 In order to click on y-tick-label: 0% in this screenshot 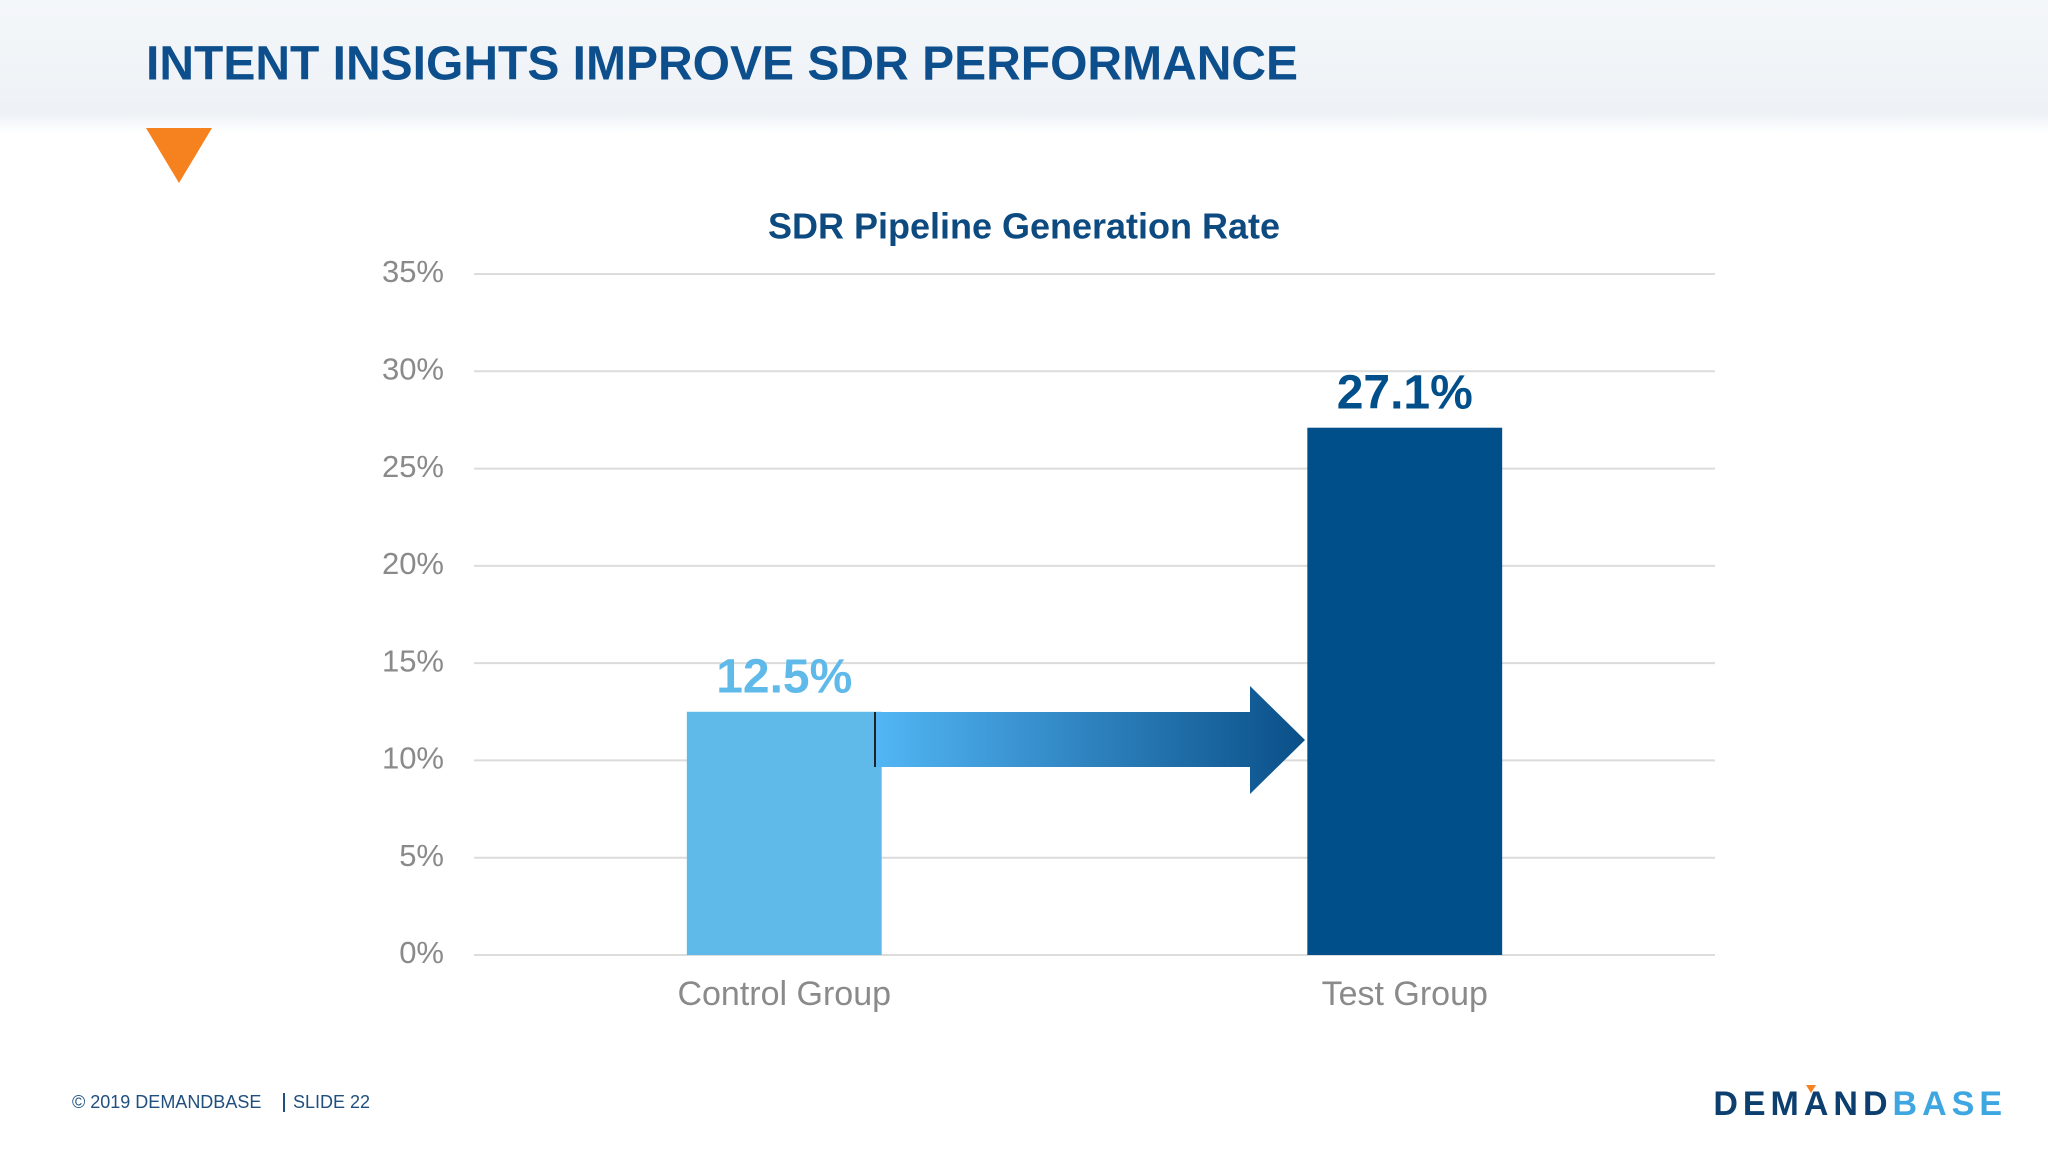, I will do `click(421, 952)`.